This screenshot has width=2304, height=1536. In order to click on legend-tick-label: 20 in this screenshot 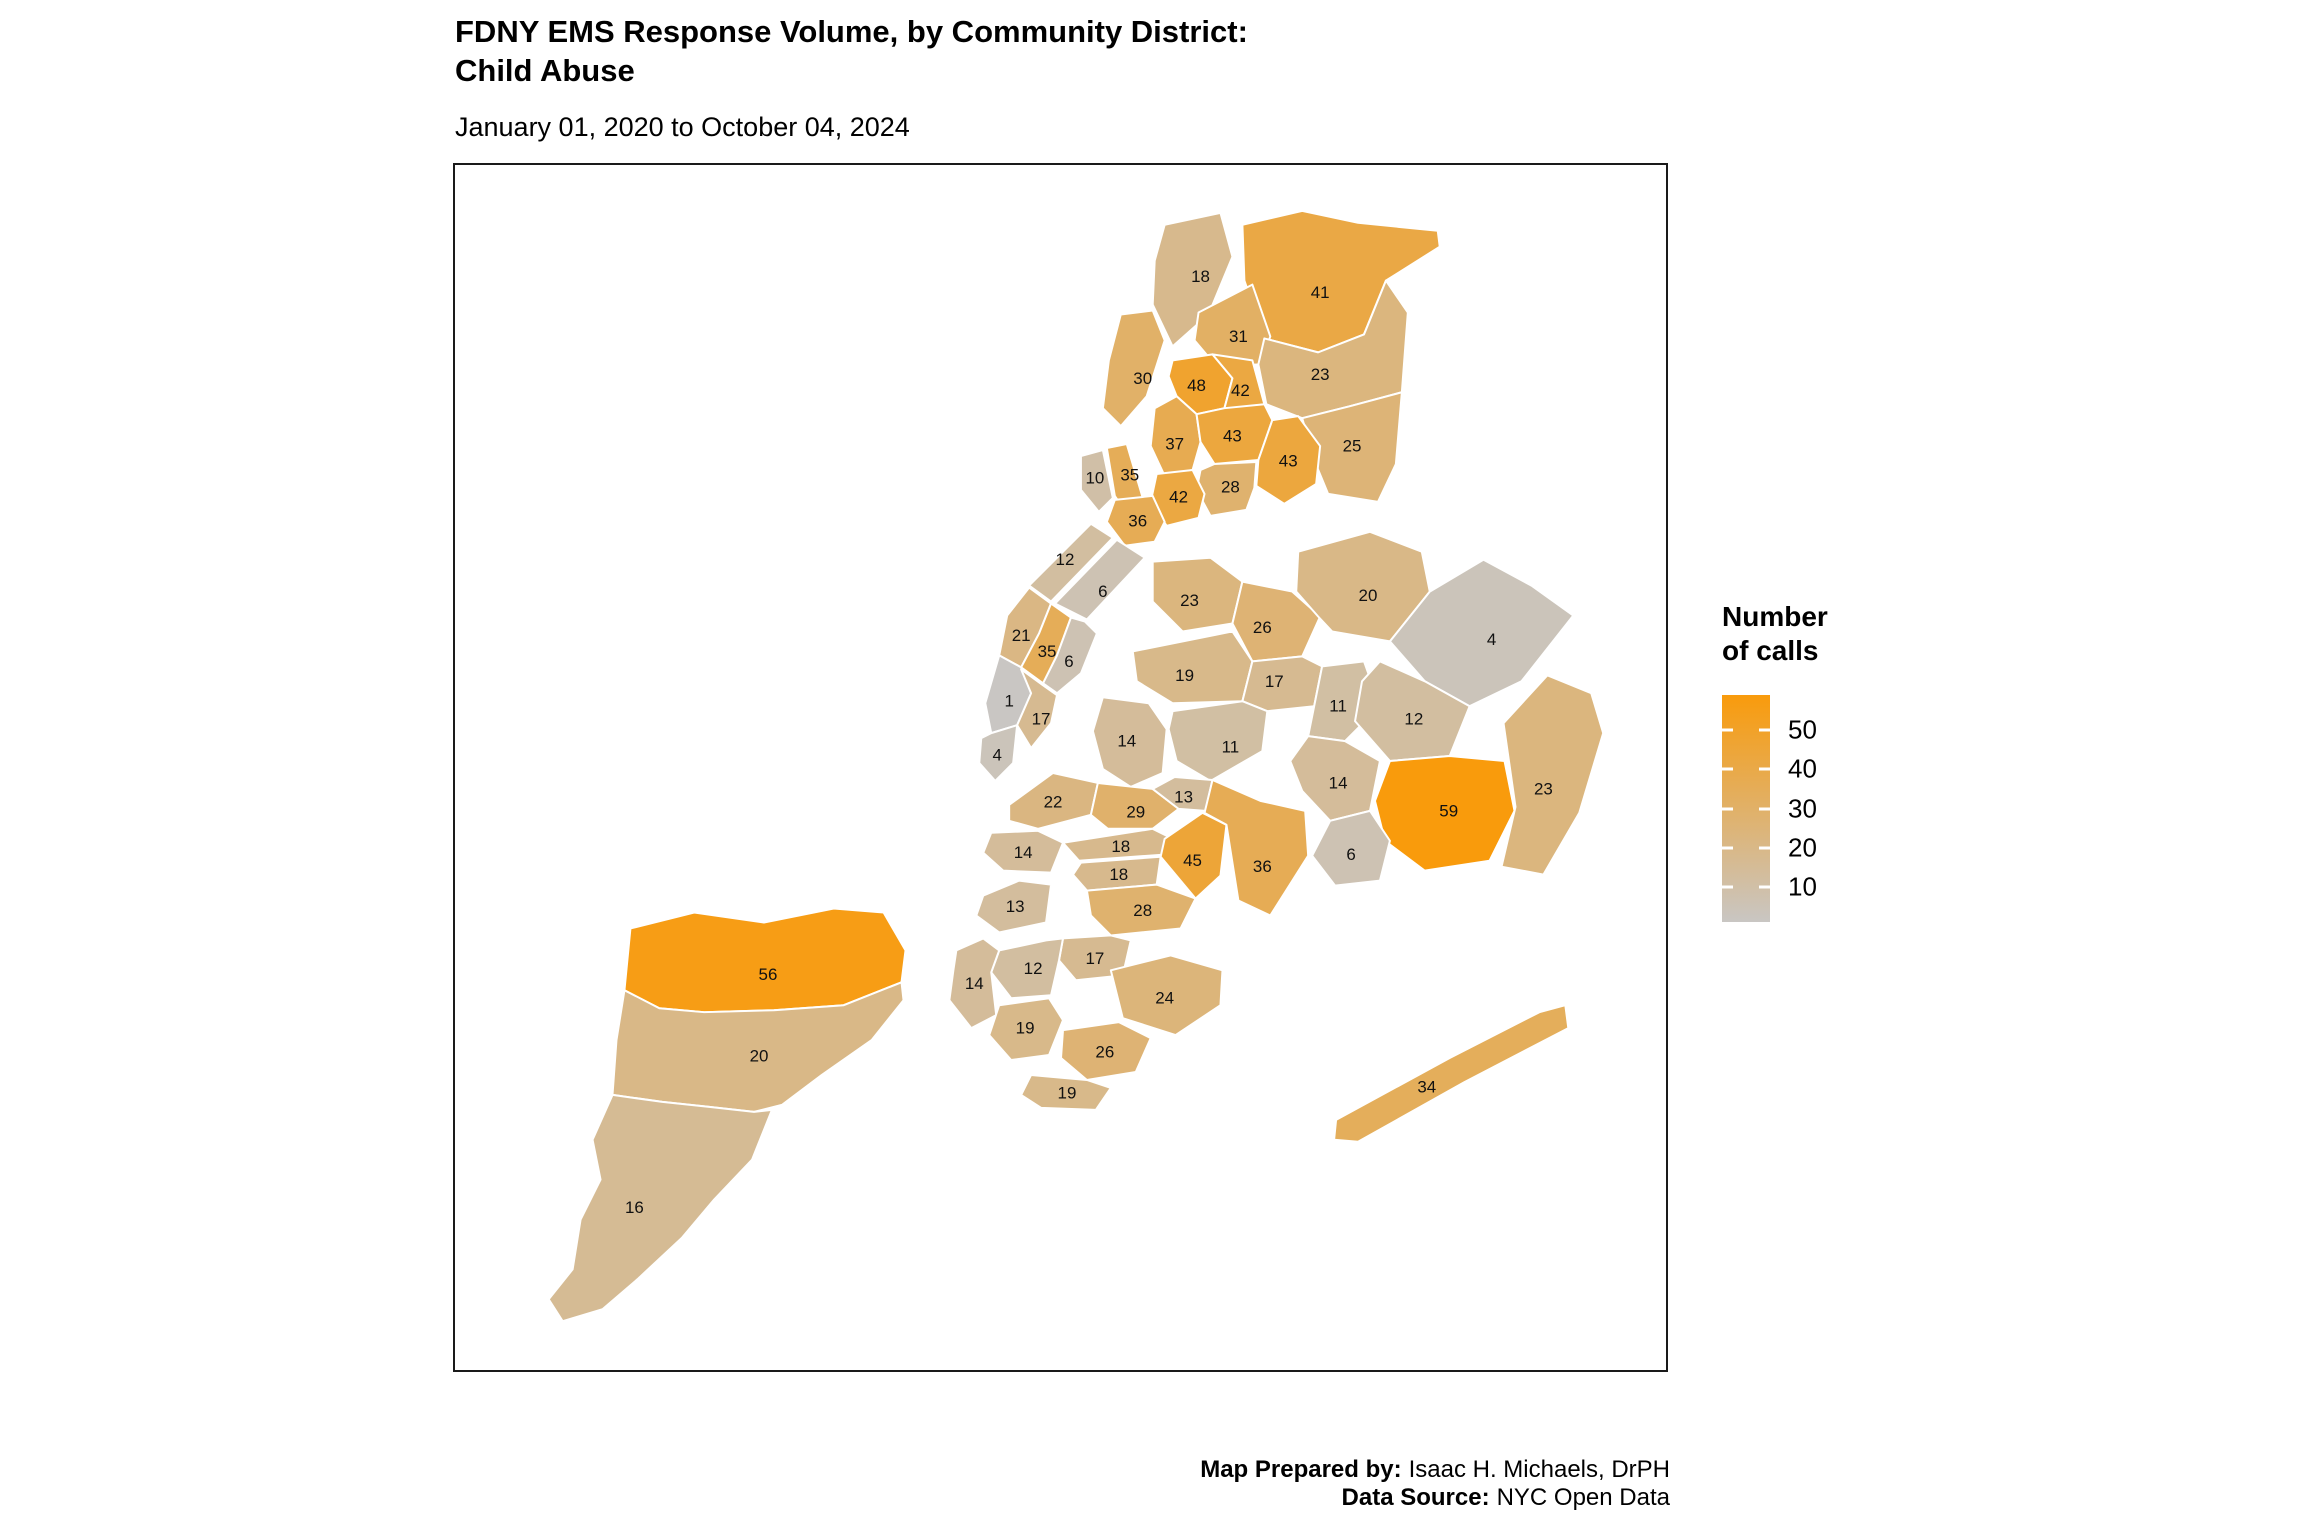, I will do `click(1802, 847)`.